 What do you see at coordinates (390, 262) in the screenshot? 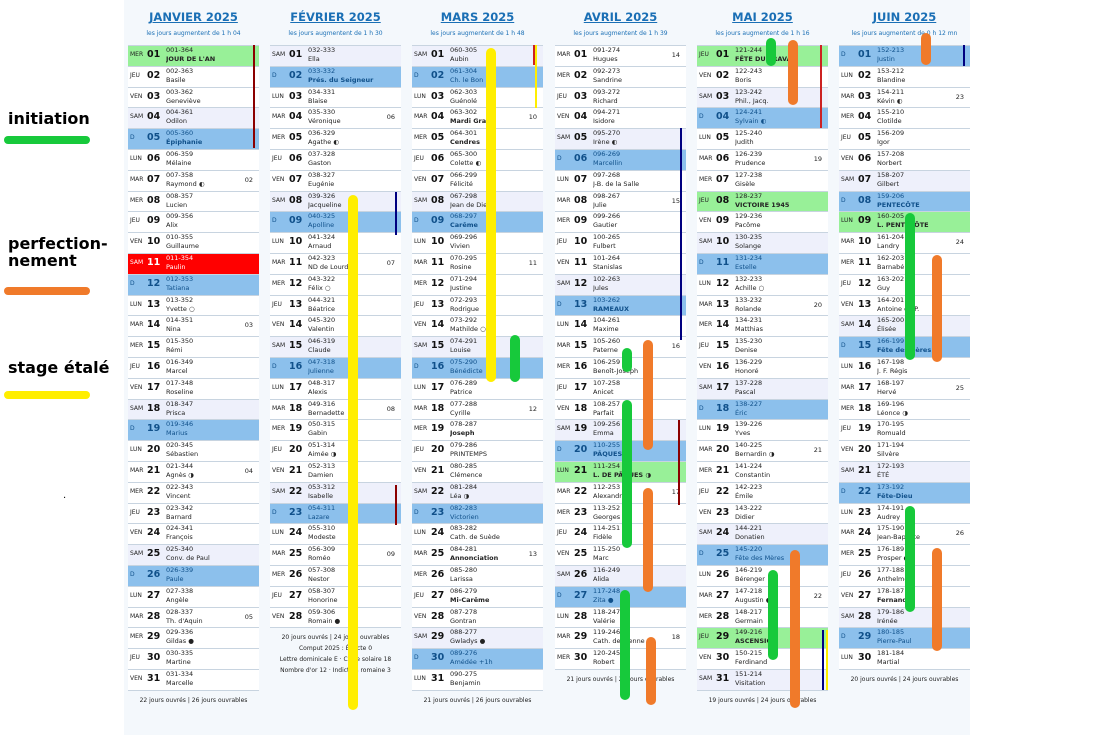
I see `week-number: 07` at bounding box center [390, 262].